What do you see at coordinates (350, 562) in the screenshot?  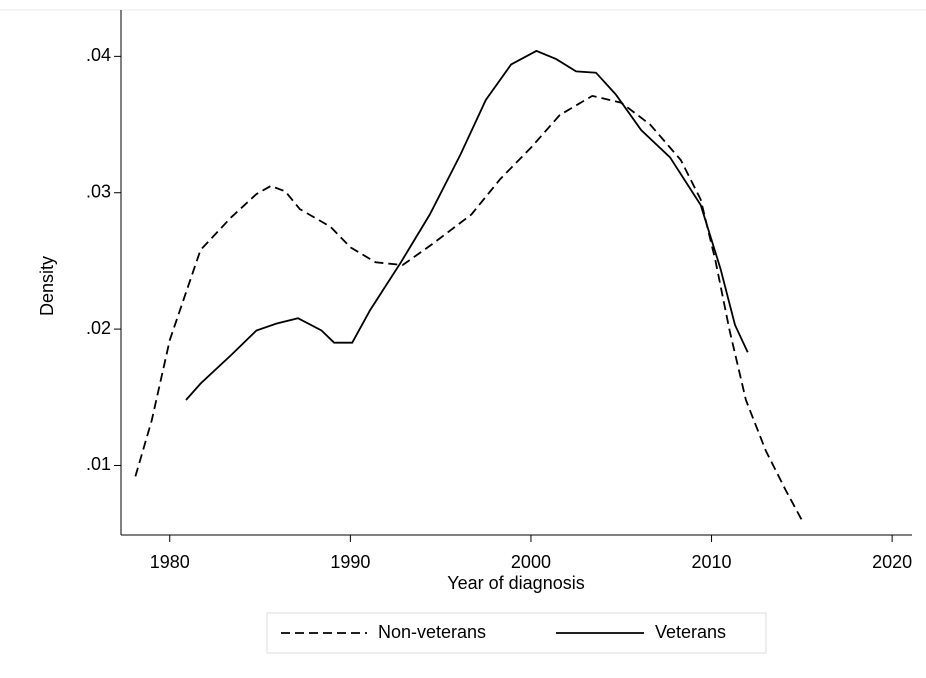 I see `x-tick-label: 1990` at bounding box center [350, 562].